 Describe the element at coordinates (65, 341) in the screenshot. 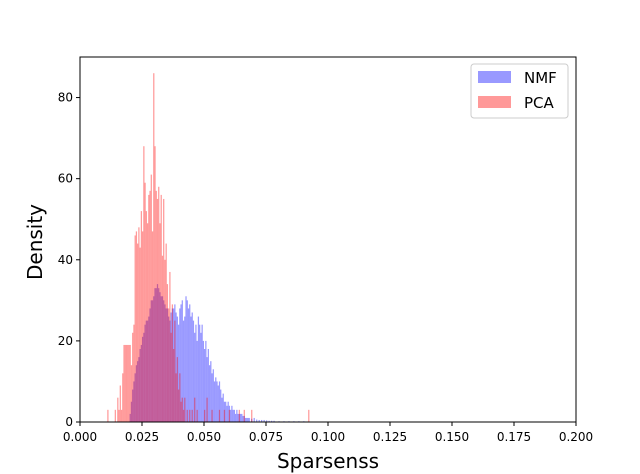

I see `y-tick-label: 20` at that location.